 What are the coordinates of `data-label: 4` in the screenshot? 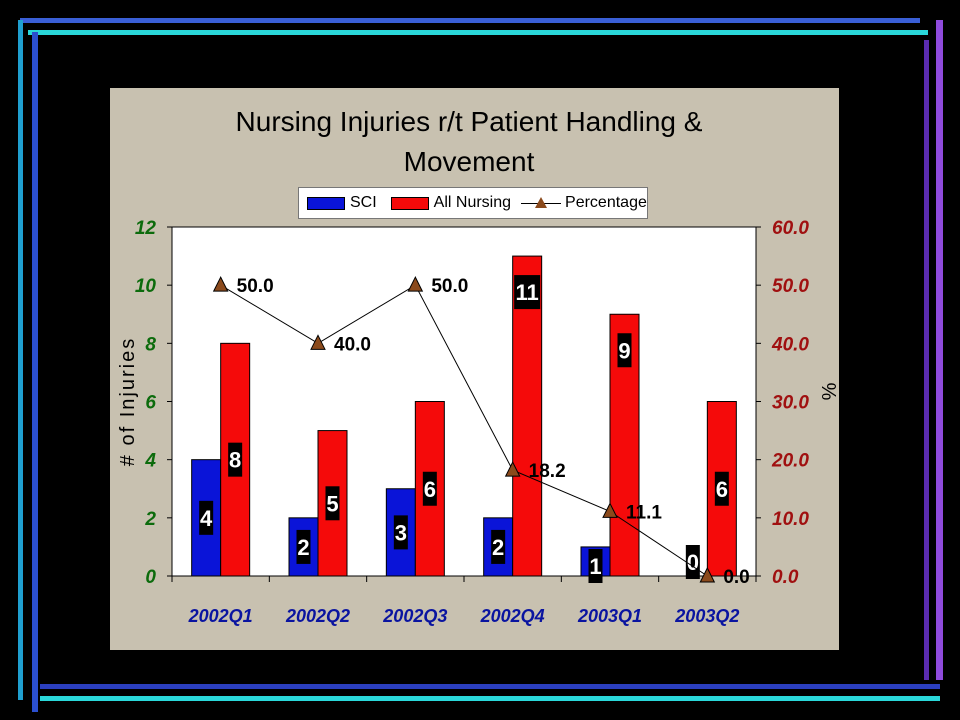 It's located at (206, 518).